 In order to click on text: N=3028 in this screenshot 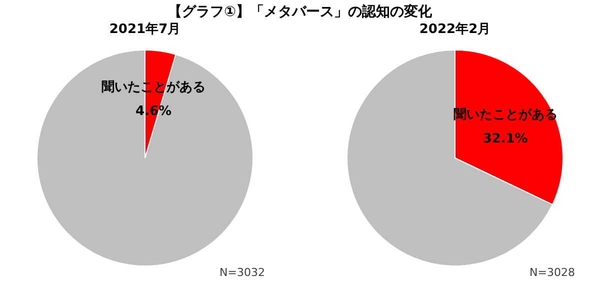, I will do `click(552, 272)`.